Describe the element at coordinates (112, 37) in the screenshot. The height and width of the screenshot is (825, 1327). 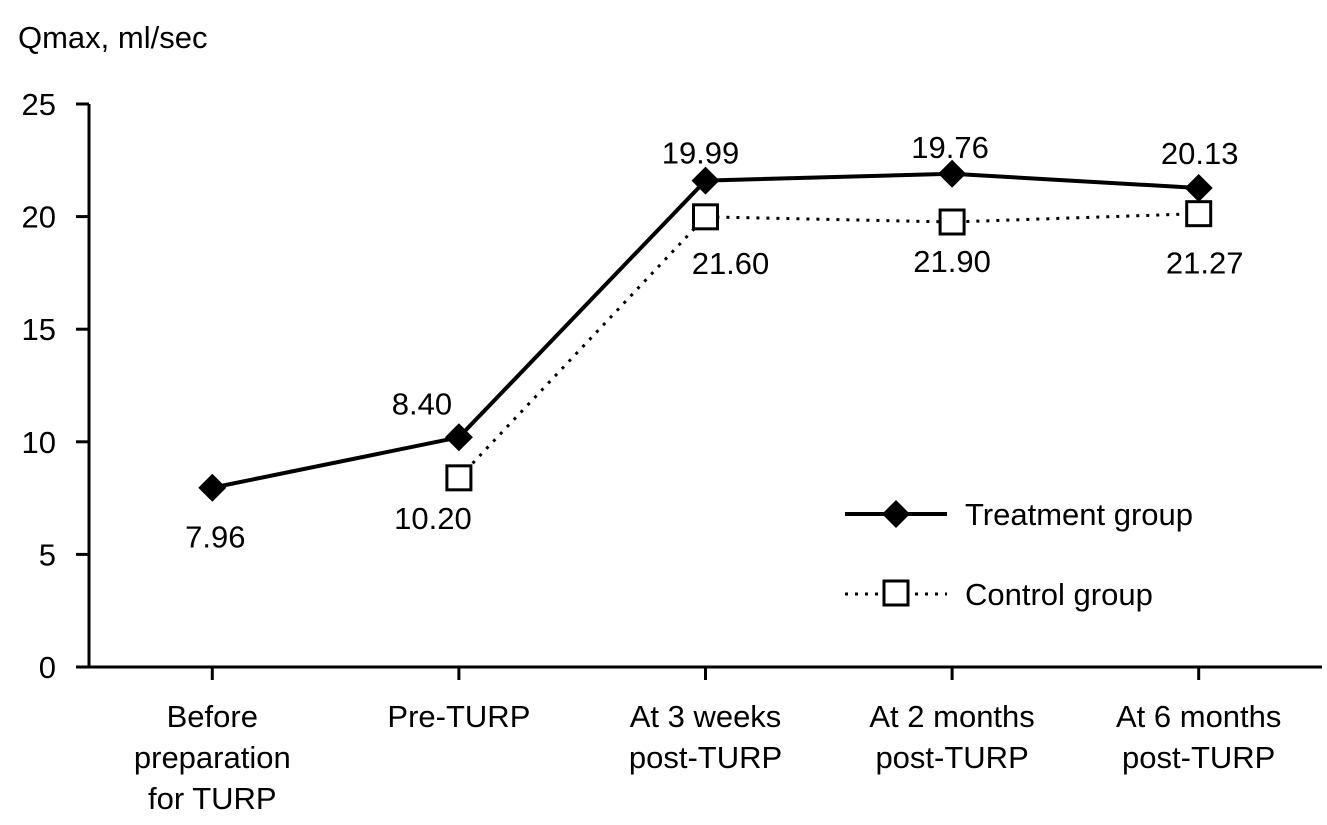
I see `chart-title: Qmax, ml/sec` at that location.